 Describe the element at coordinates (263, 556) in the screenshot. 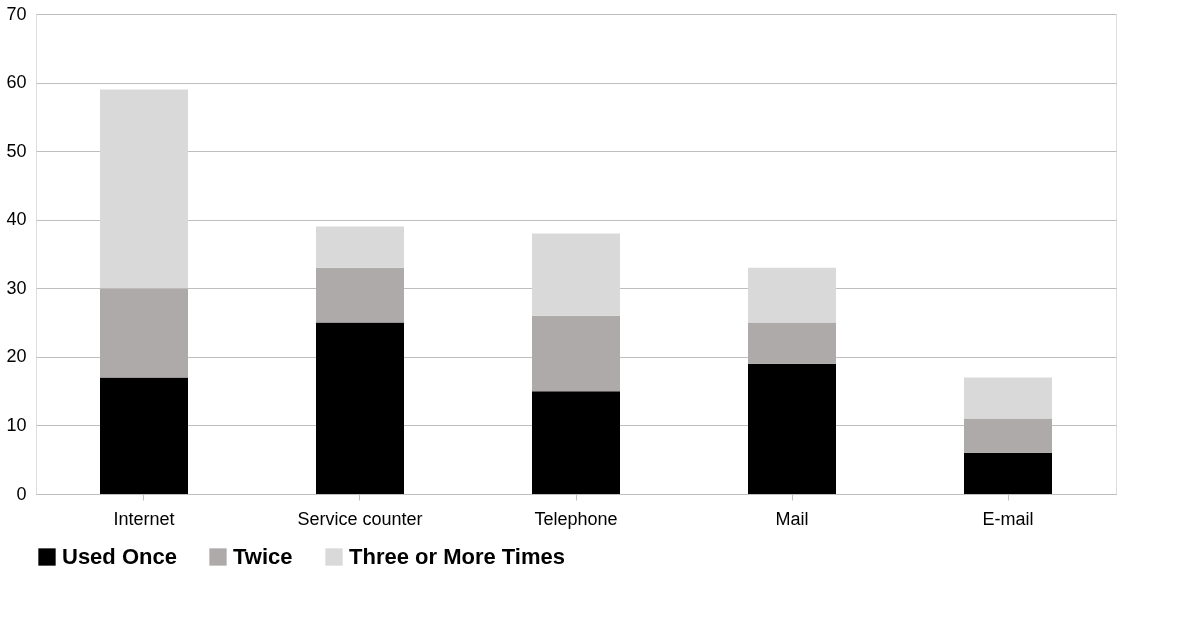

I see `legend-label: Twice` at that location.